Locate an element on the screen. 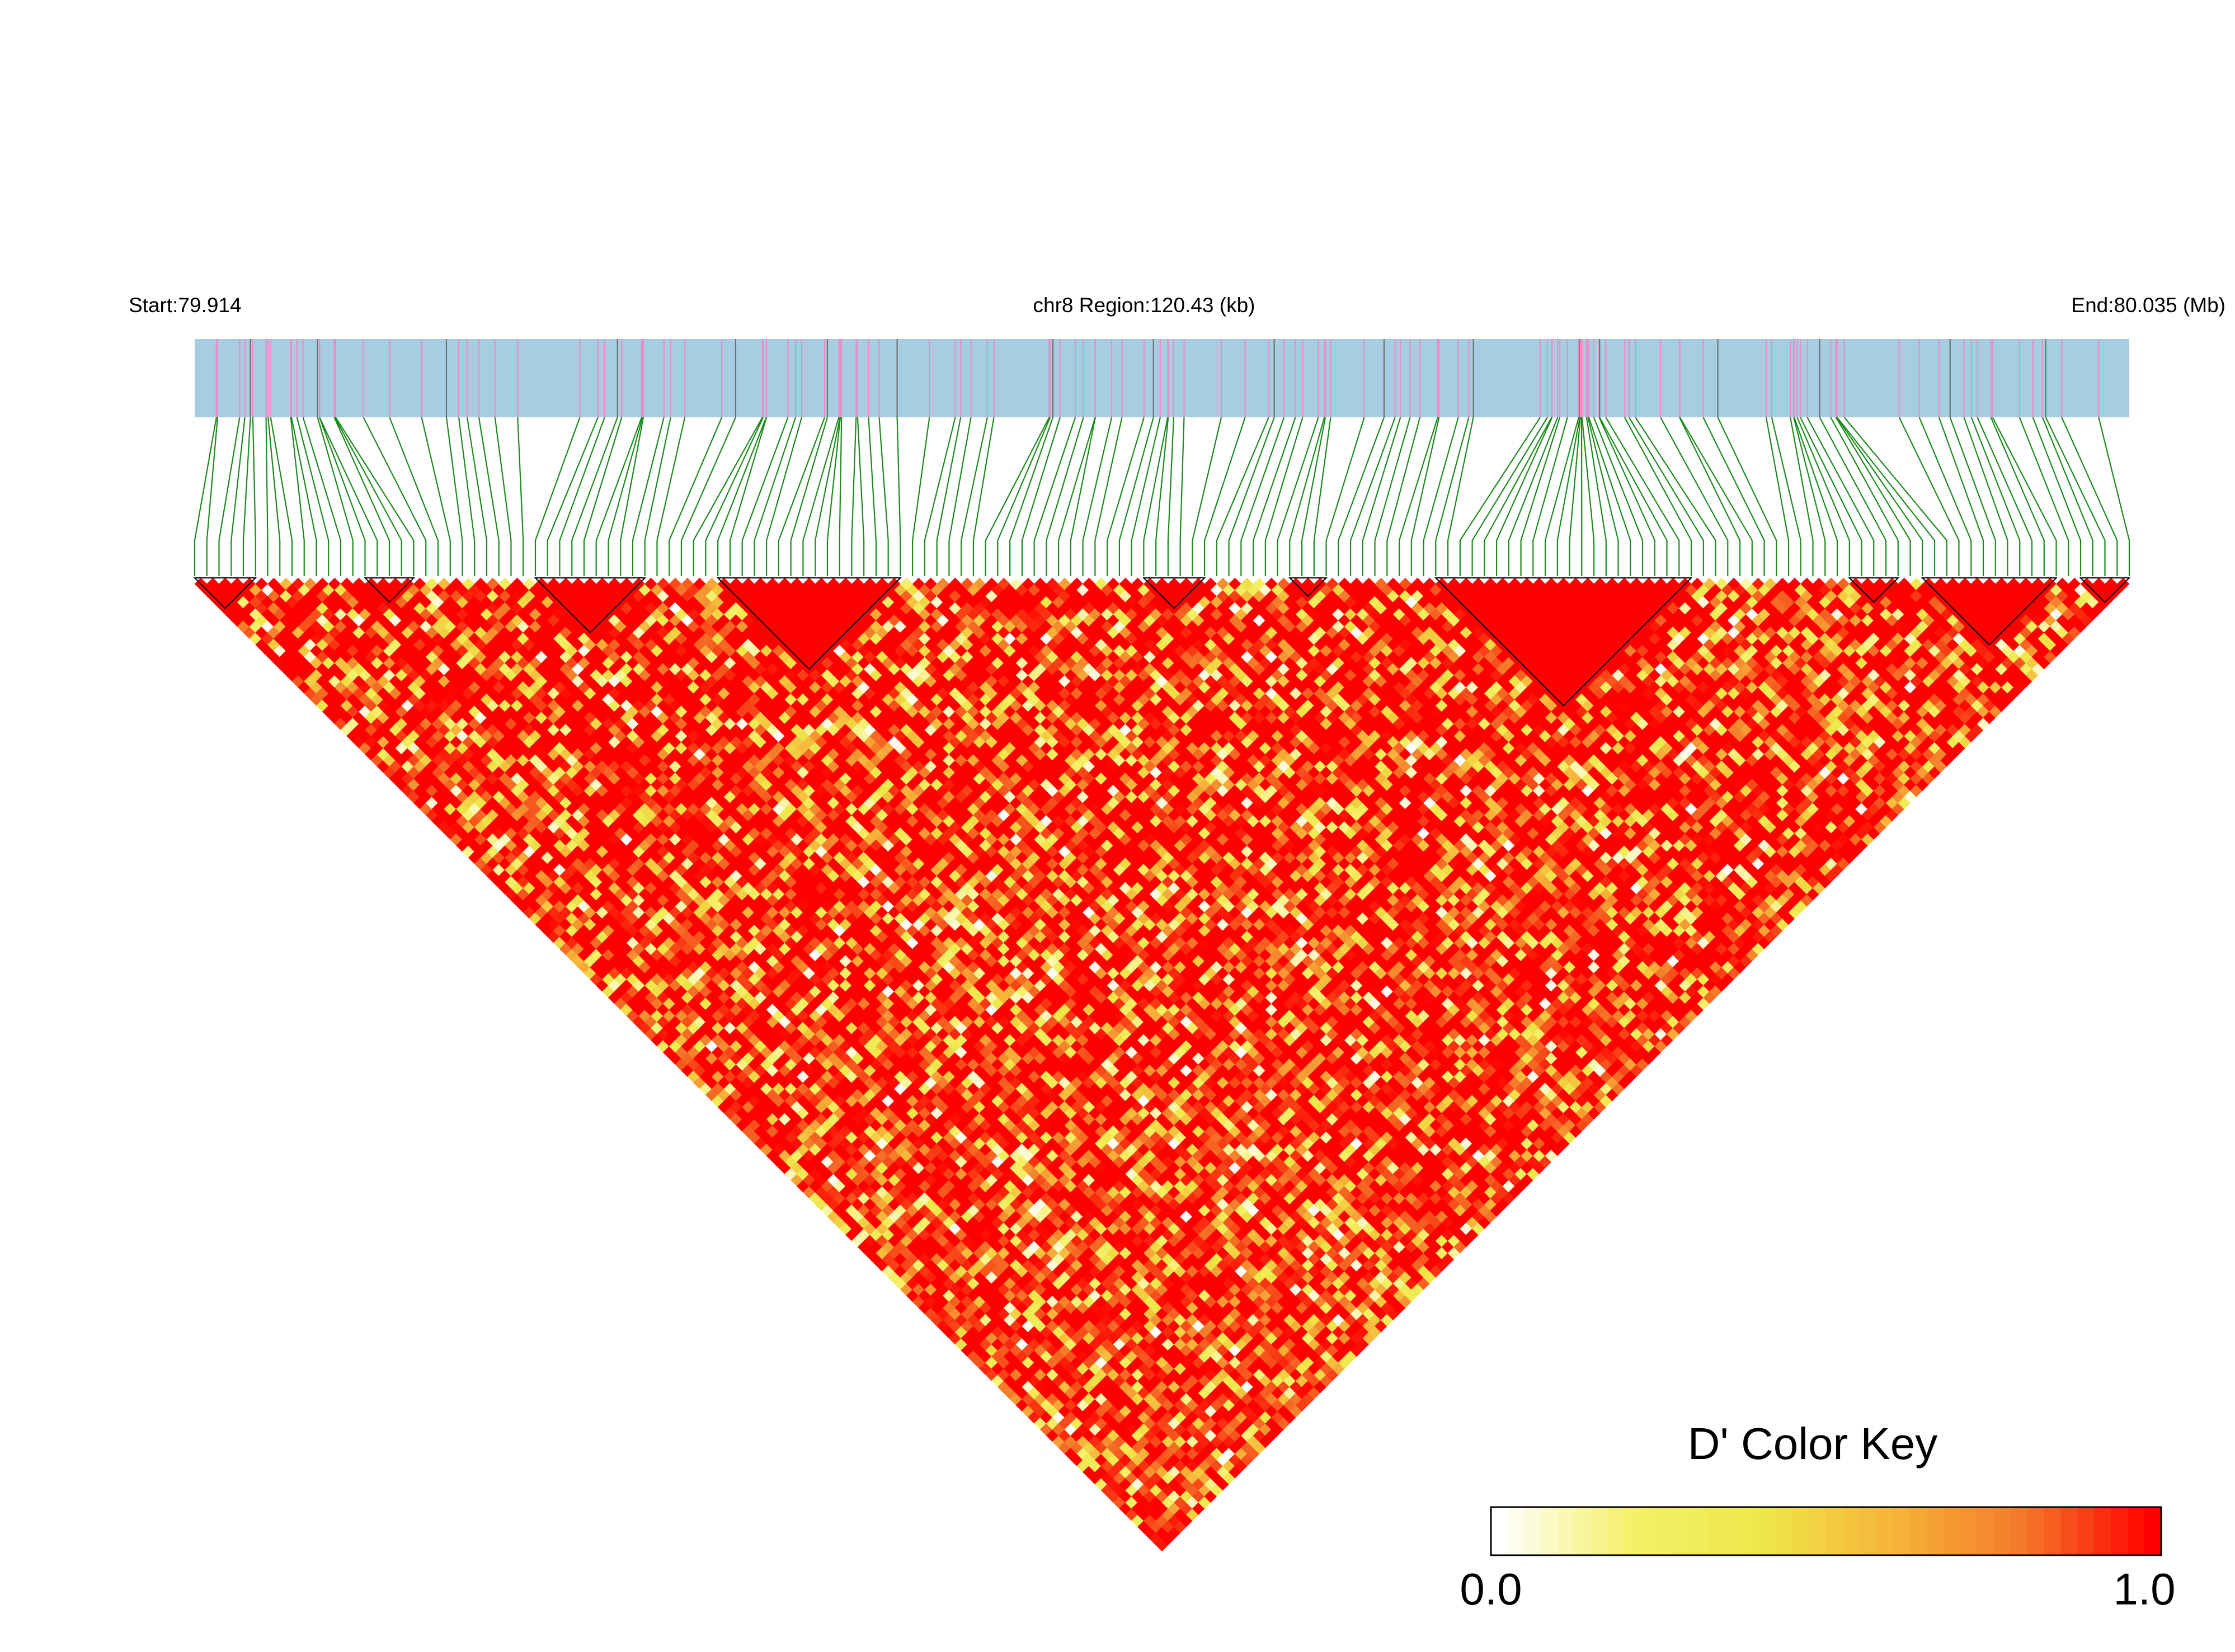 Image resolution: width=2235 pixels, height=1652 pixels. snp-connector-lines is located at coordinates (1162, 497).